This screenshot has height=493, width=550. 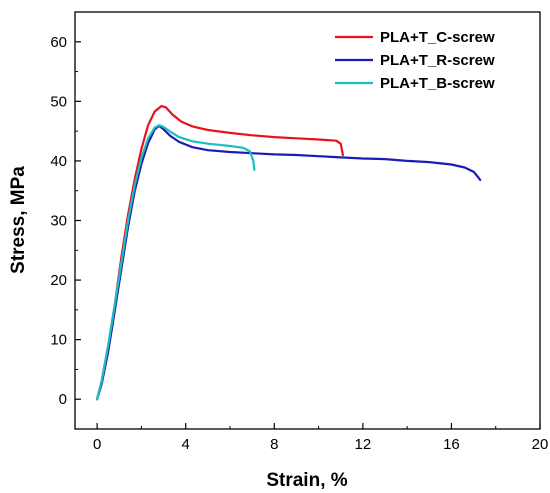 I want to click on legend-label-1: PLA+T_C-screw, so click(x=437, y=37).